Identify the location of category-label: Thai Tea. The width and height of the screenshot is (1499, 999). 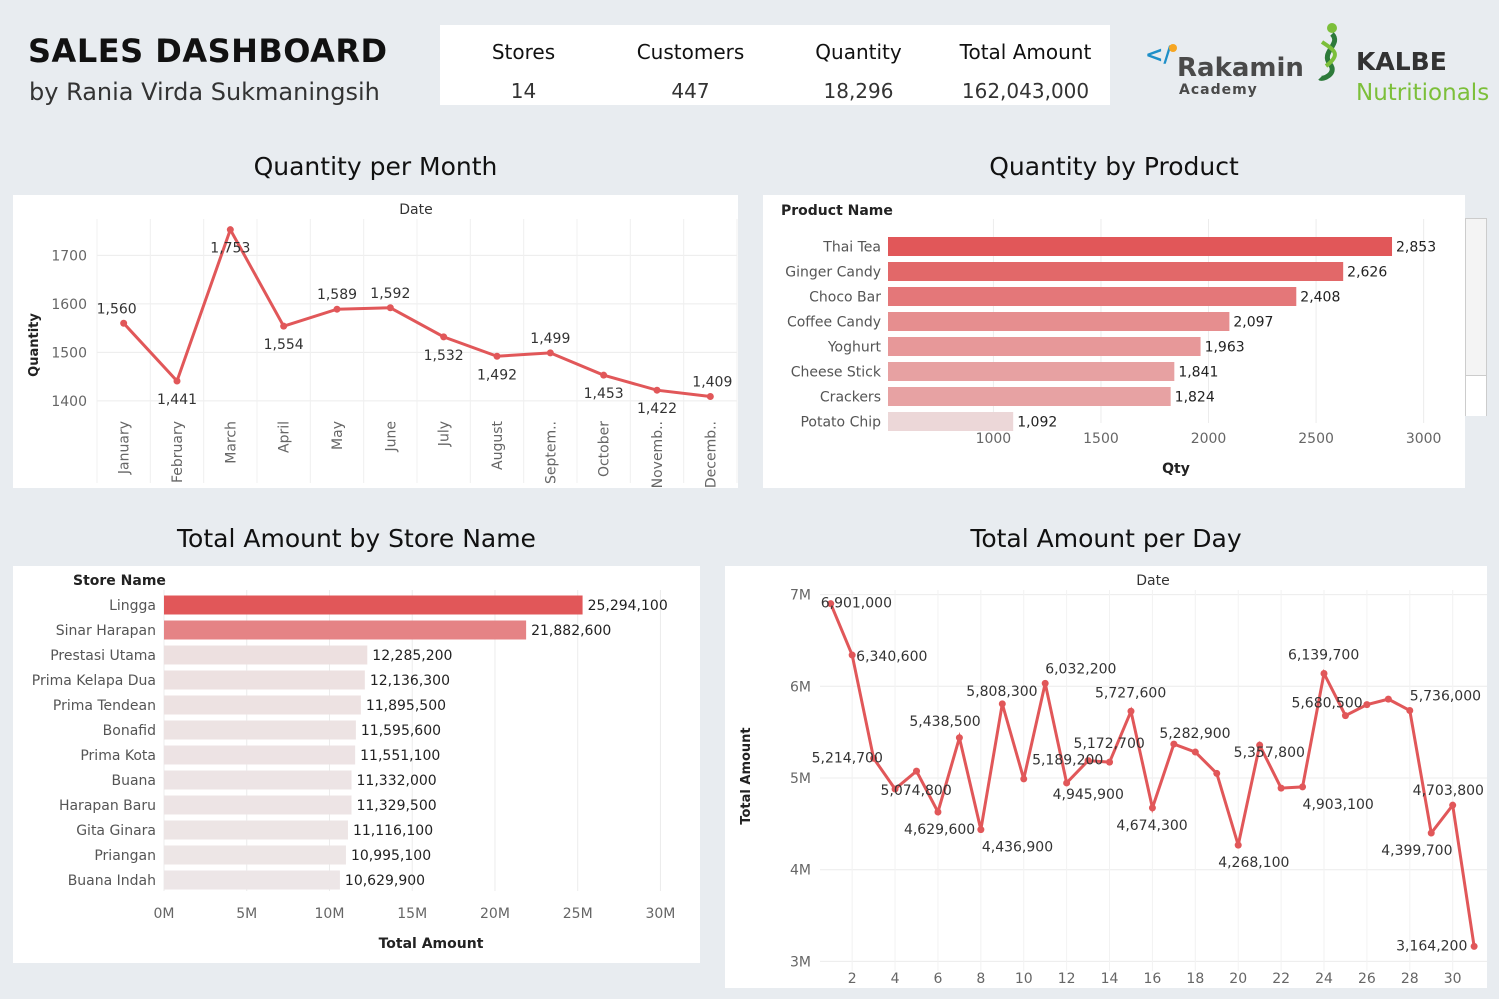
(851, 248).